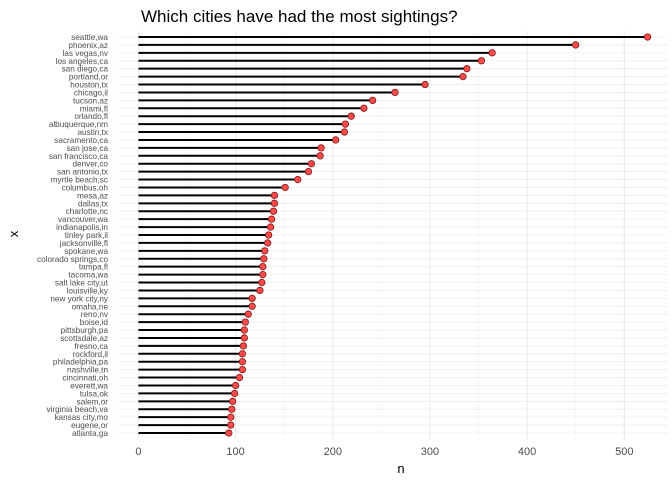 The height and width of the screenshot is (480, 672). I want to click on y-tick-label: chicago,il, so click(91, 92).